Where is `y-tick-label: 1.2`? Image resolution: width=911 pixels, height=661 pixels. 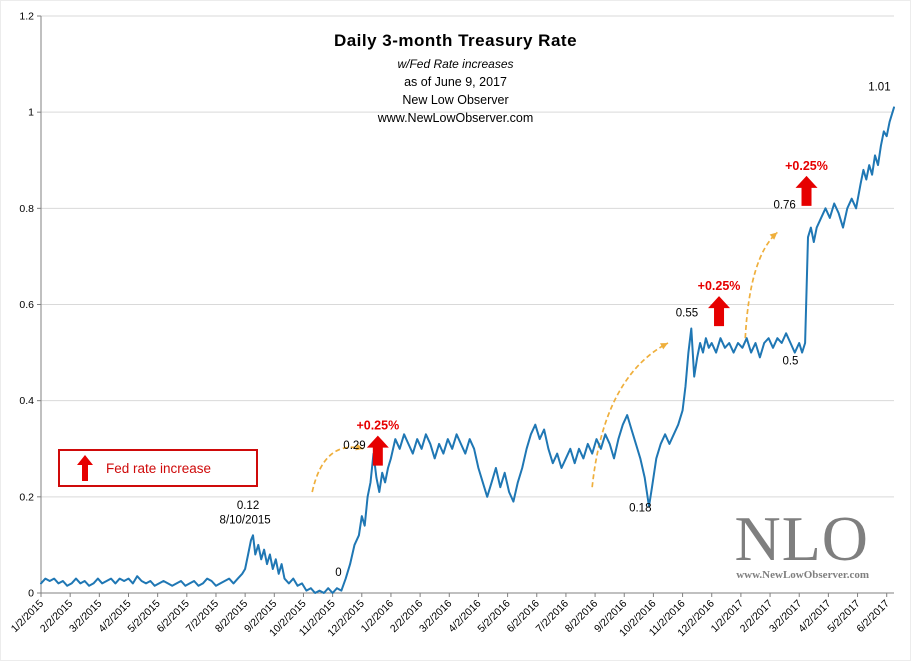 y-tick-label: 1.2 is located at coordinates (26, 17).